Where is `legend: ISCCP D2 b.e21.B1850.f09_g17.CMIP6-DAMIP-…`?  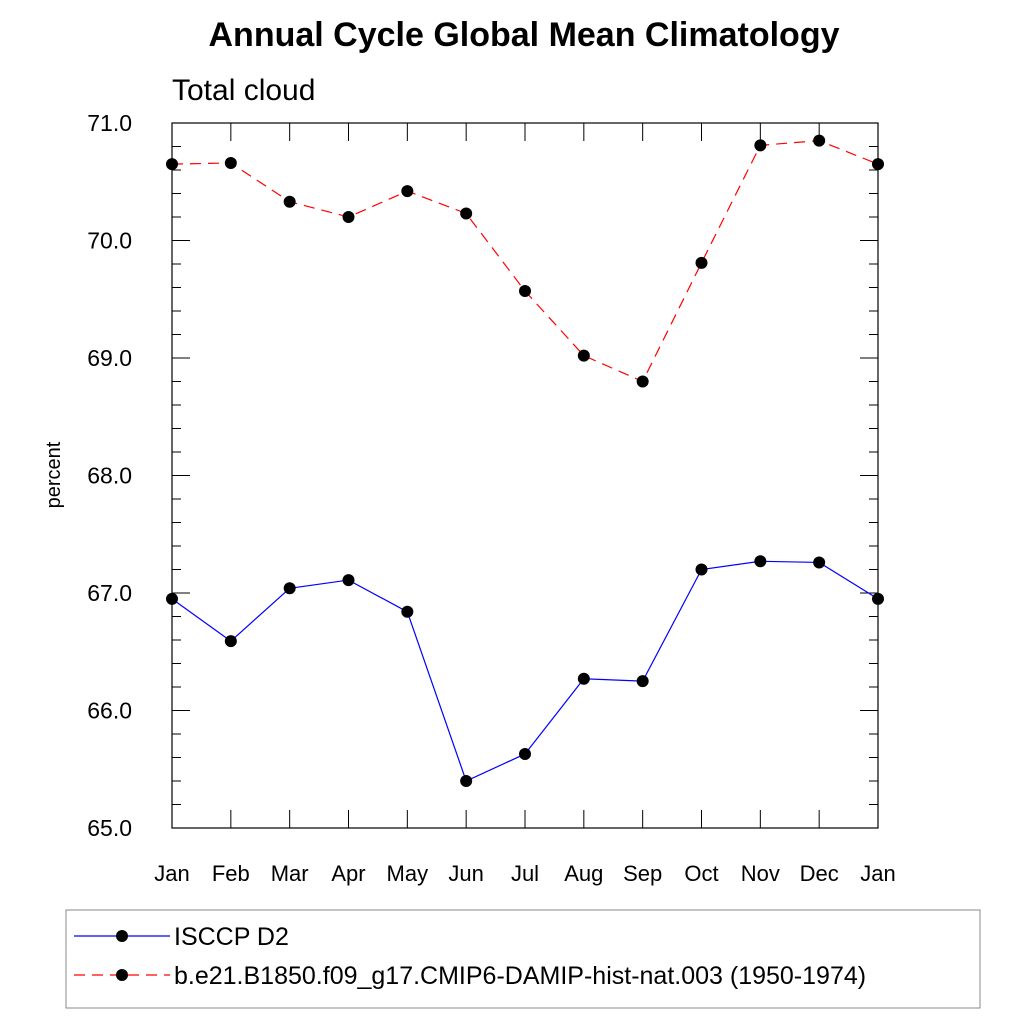
legend: ISCCP D2 b.e21.B1850.f09_g17.CMIP6-DAMIP-… is located at coordinates (470, 956).